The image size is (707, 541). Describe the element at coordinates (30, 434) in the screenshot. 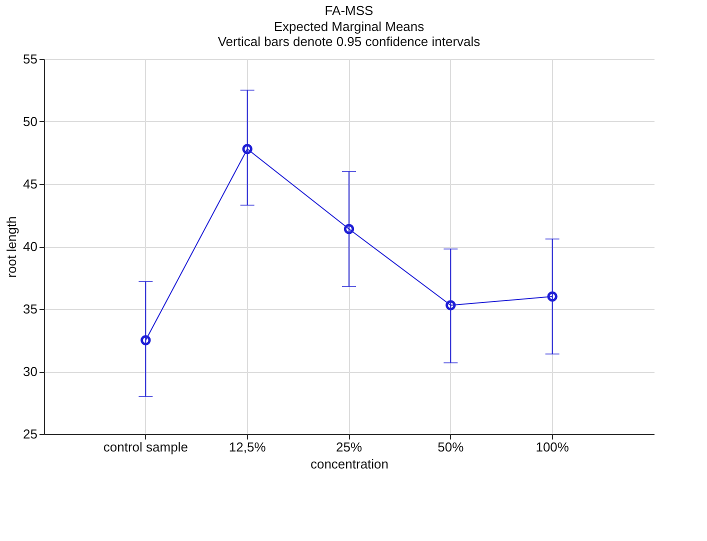

I see `y-tick-label: 25` at that location.